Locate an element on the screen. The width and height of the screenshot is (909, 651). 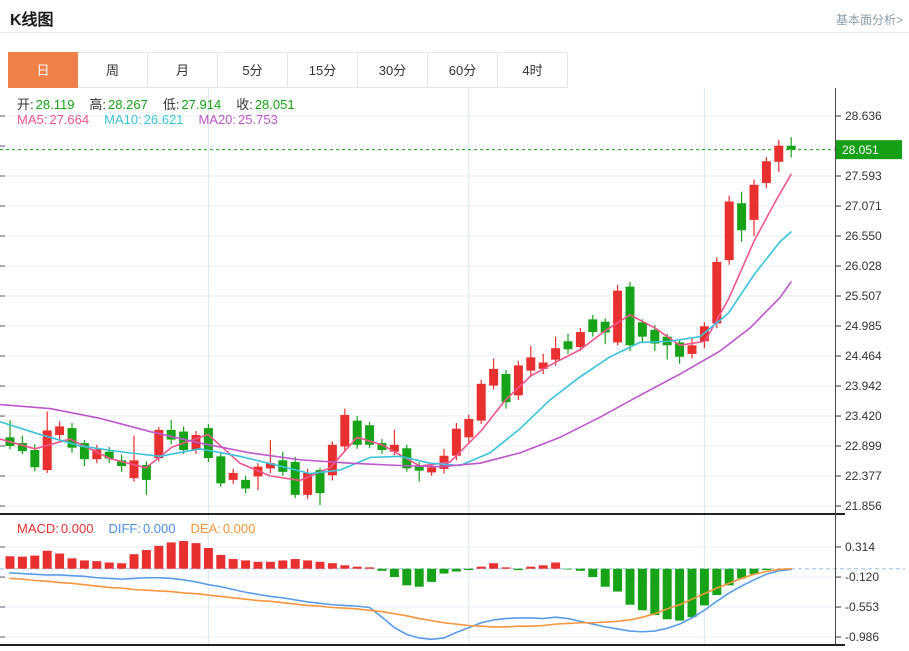
svg-text: 24.985 is located at coordinates (863, 326).